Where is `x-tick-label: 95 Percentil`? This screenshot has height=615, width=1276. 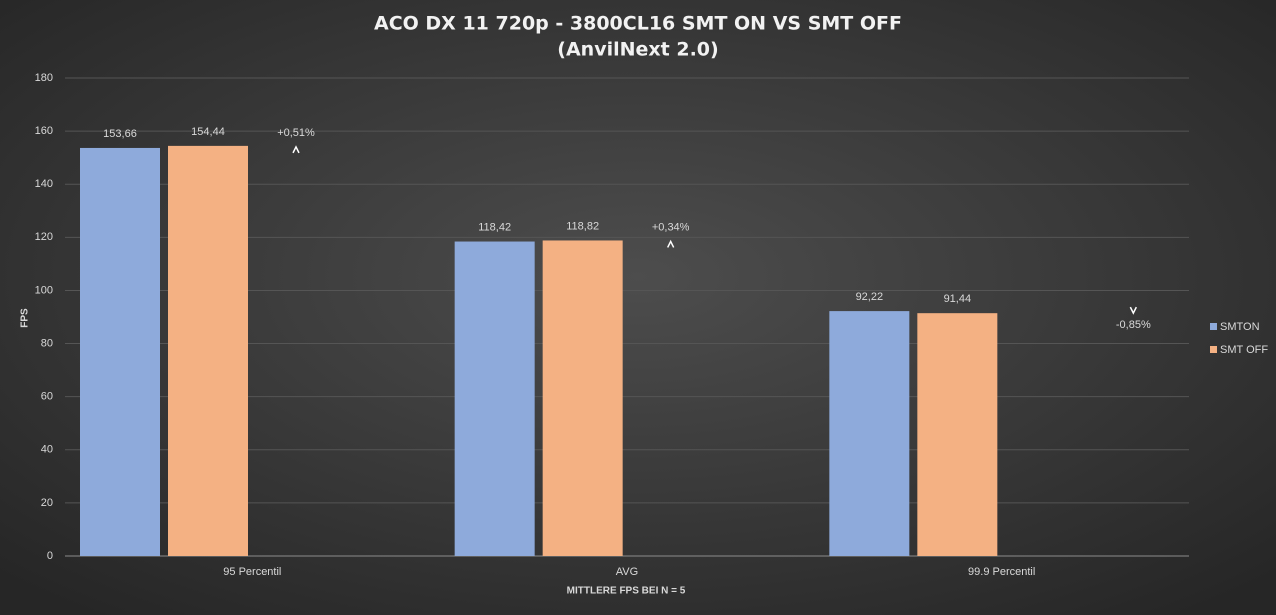
x-tick-label: 95 Percentil is located at coordinates (252, 572).